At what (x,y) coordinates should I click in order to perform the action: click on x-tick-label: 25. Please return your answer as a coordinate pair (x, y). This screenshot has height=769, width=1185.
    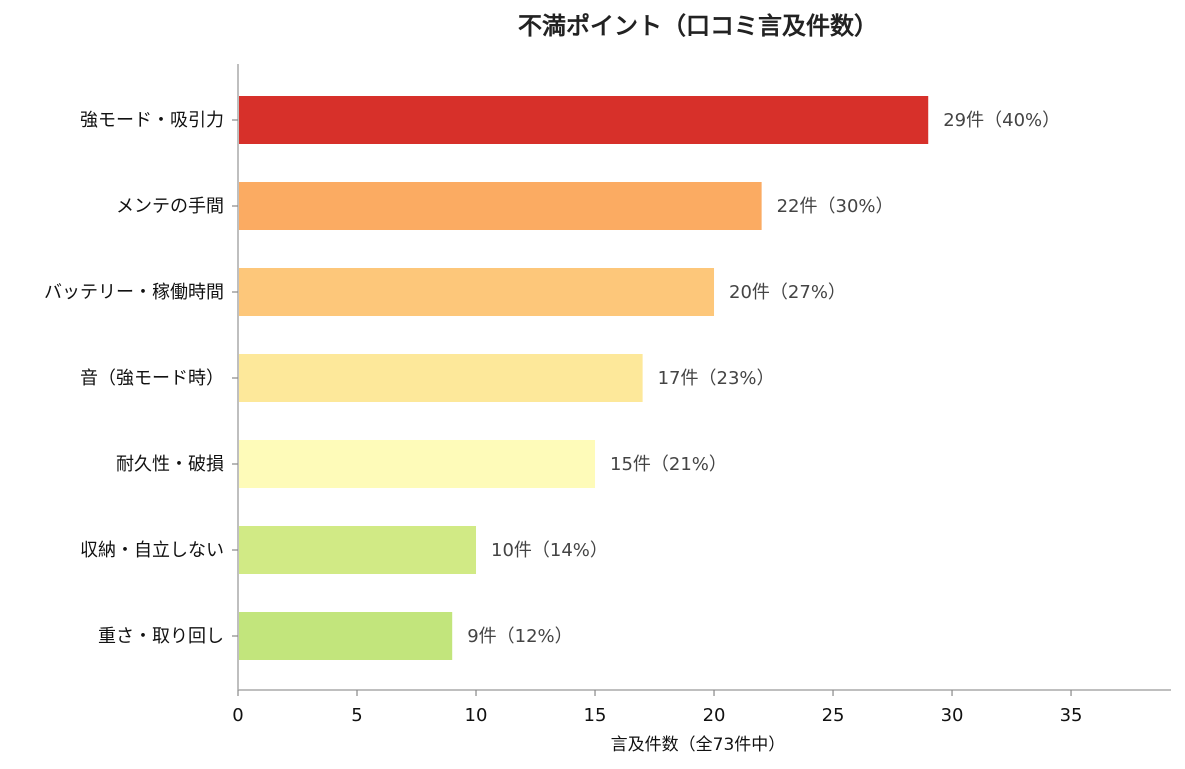
    Looking at the image, I should click on (833, 715).